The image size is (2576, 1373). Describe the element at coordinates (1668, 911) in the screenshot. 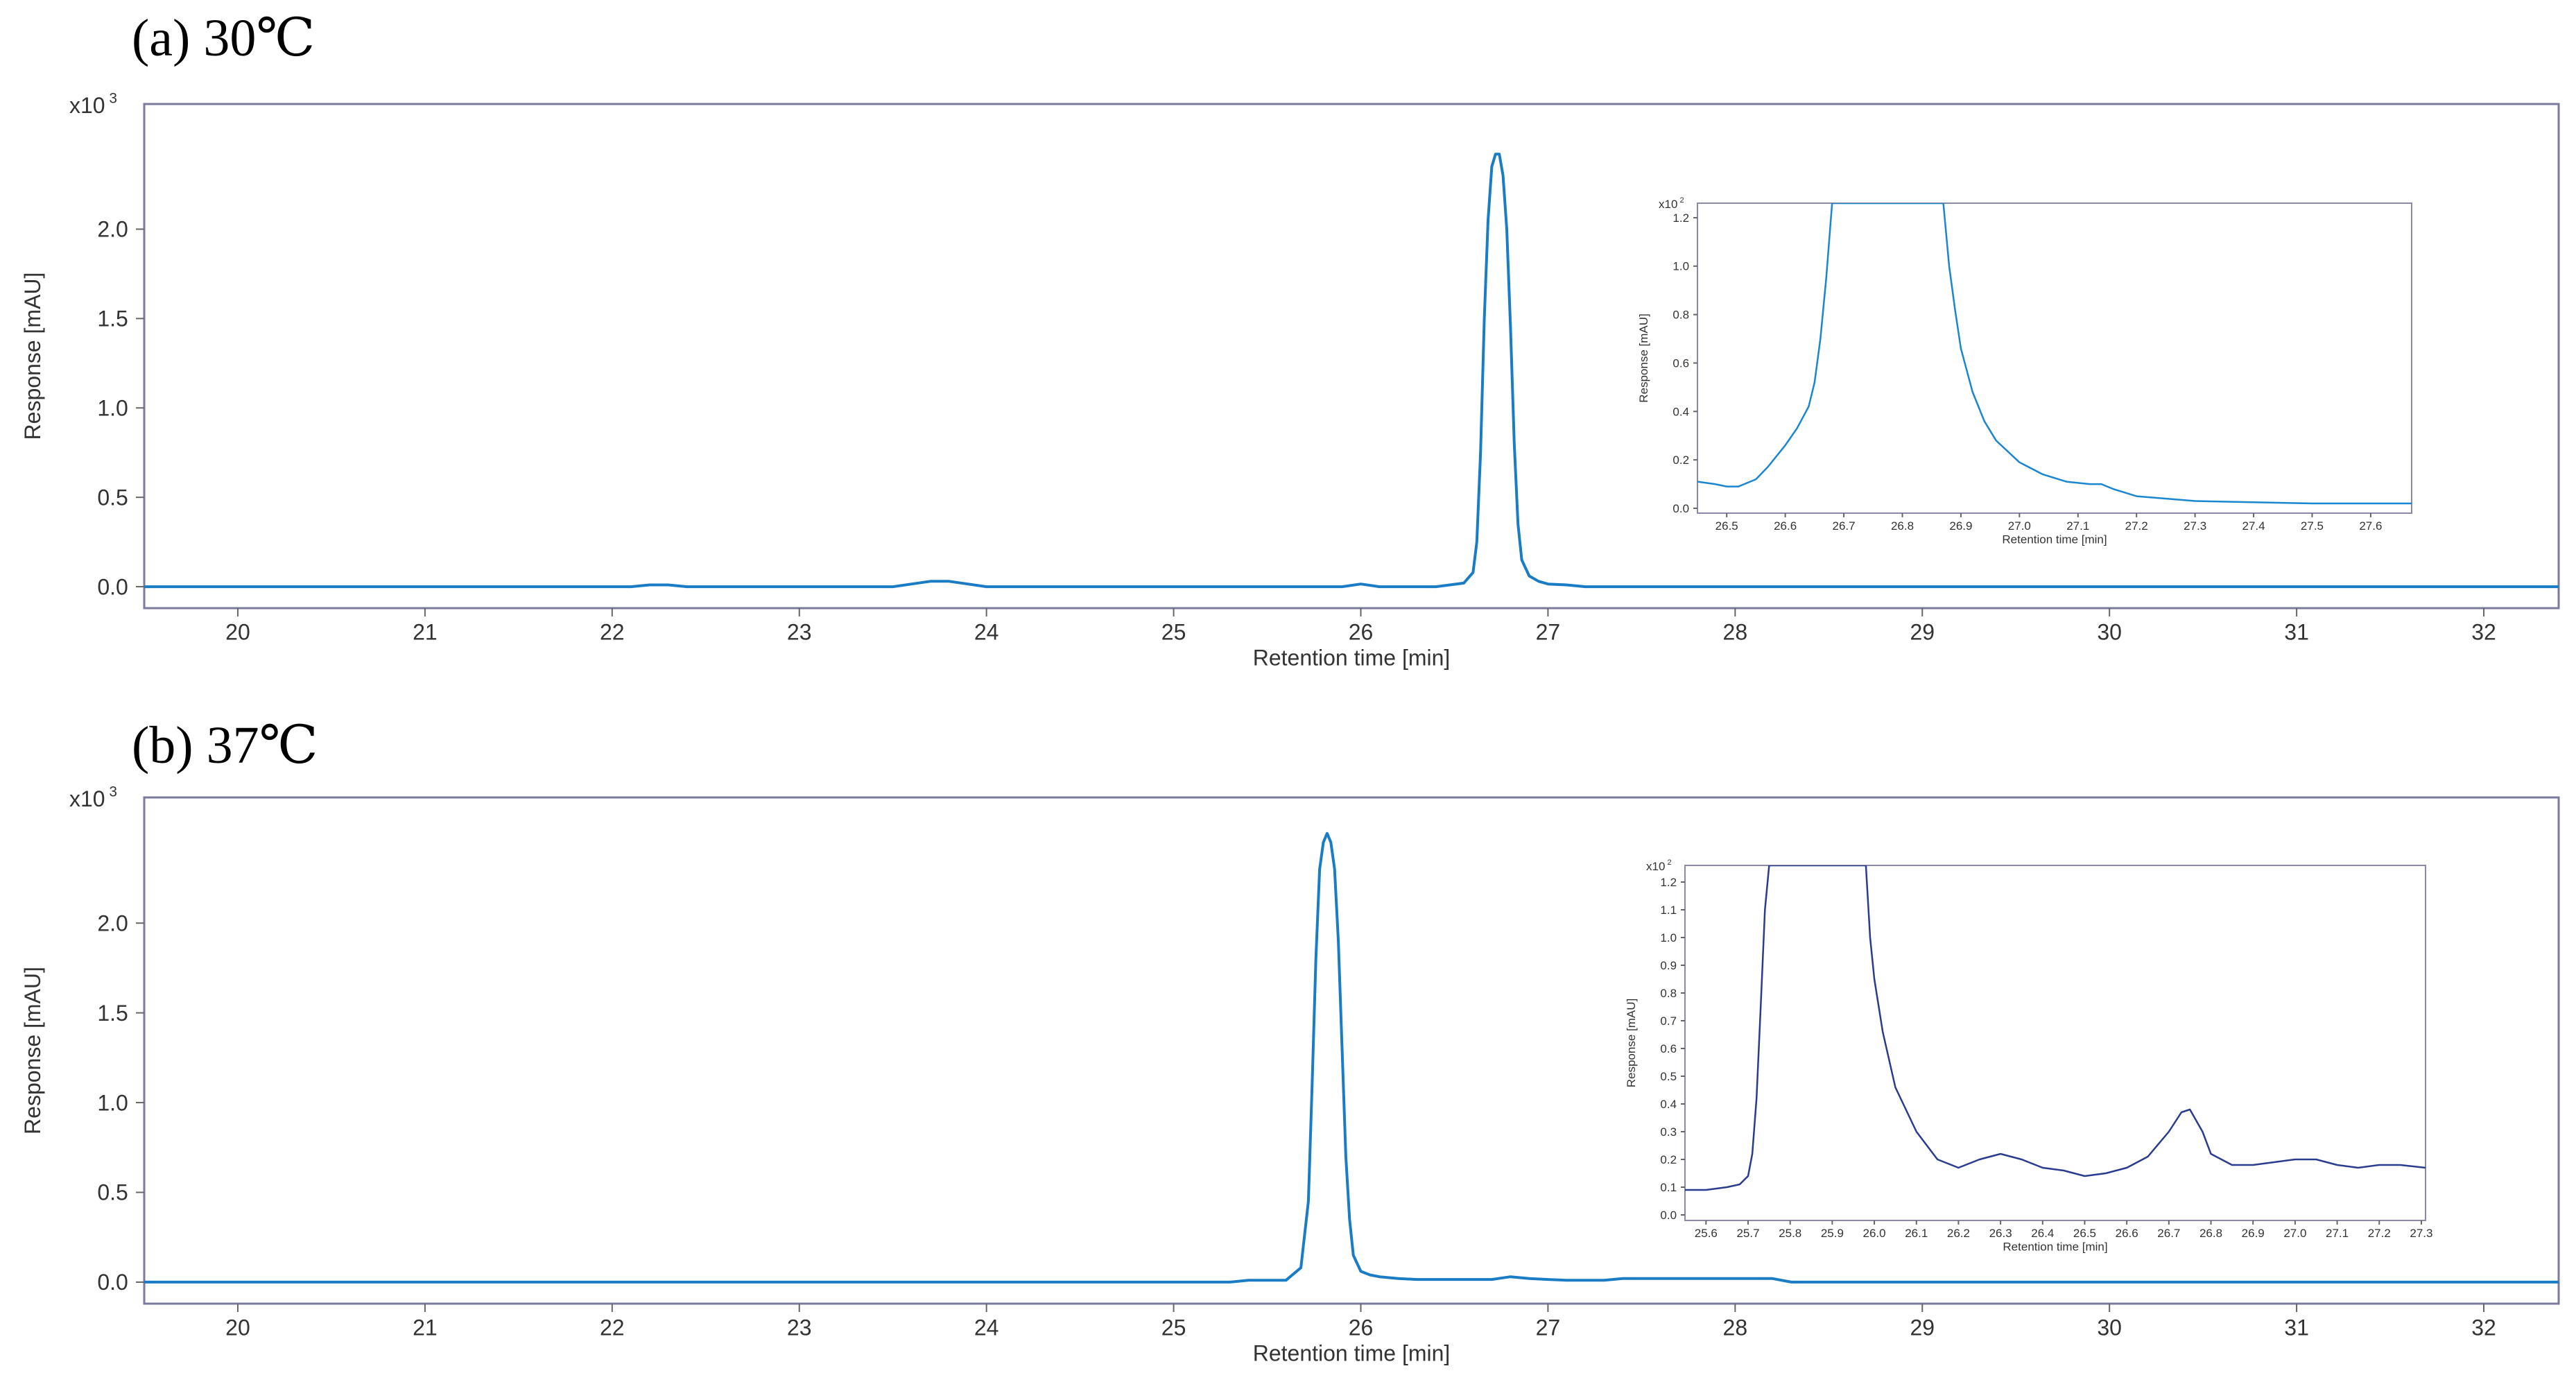

I see `inset-y-tick-label: 1.1` at that location.